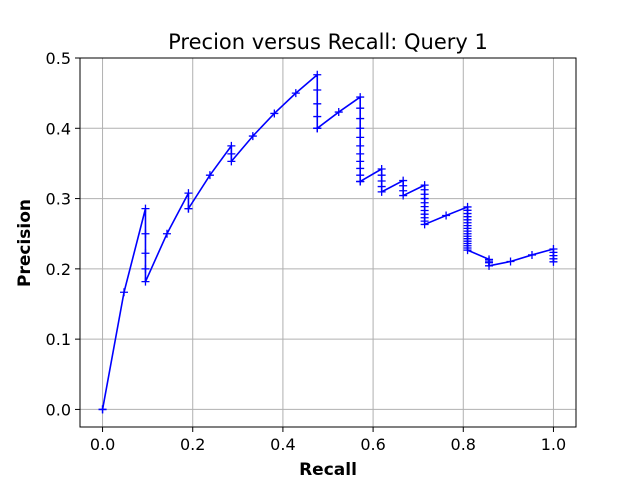 Image resolution: width=640 pixels, height=480 pixels. Describe the element at coordinates (553, 444) in the screenshot. I see `x-tick-label: 1.0` at that location.